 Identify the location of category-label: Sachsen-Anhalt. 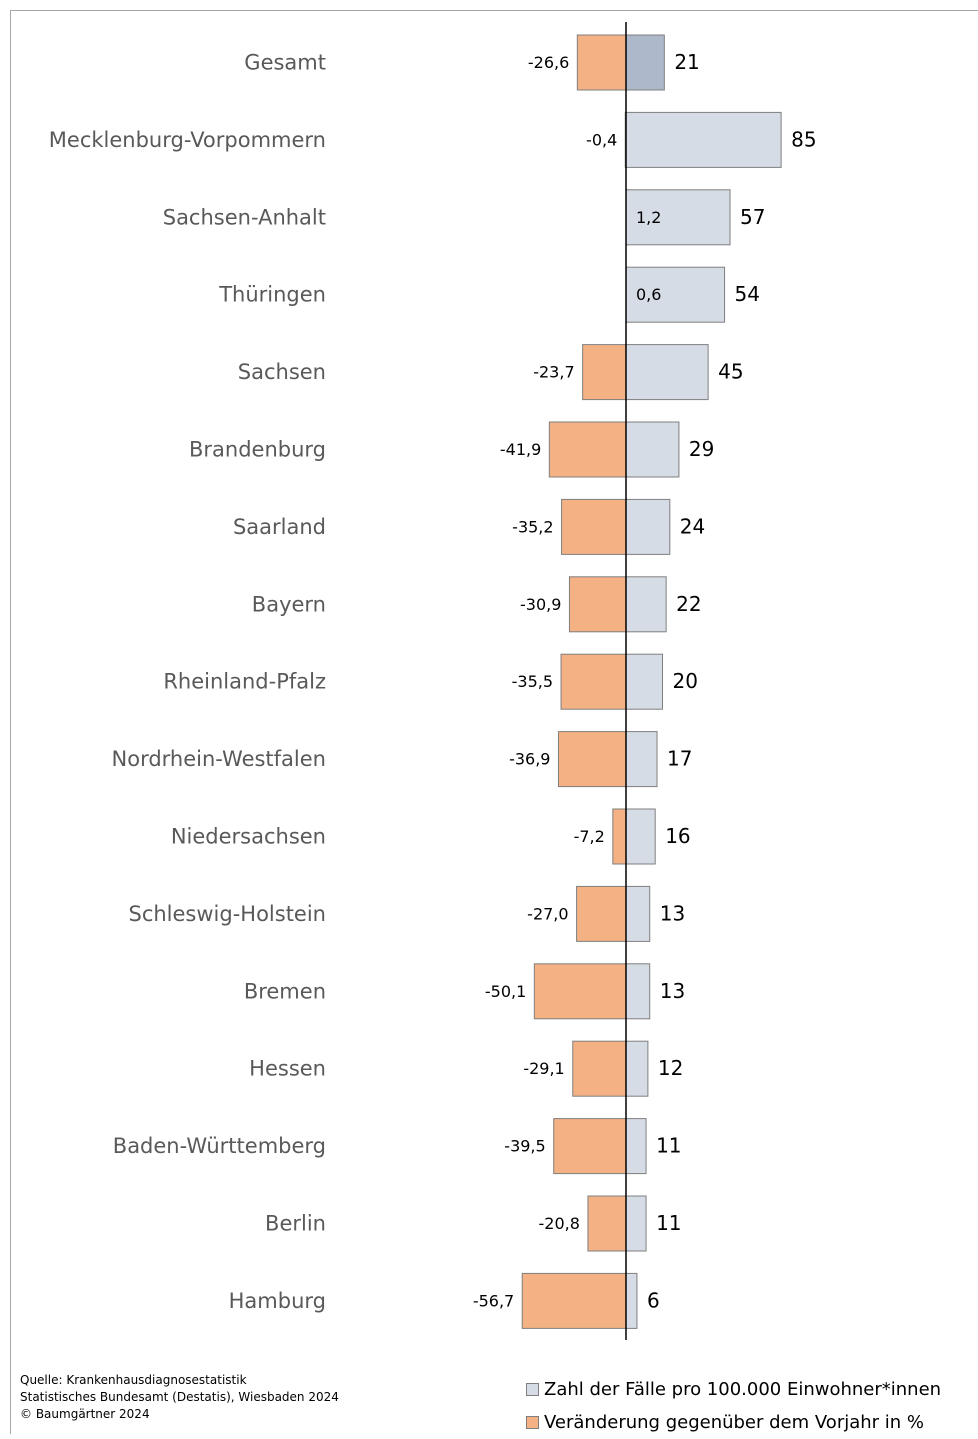
(244, 217).